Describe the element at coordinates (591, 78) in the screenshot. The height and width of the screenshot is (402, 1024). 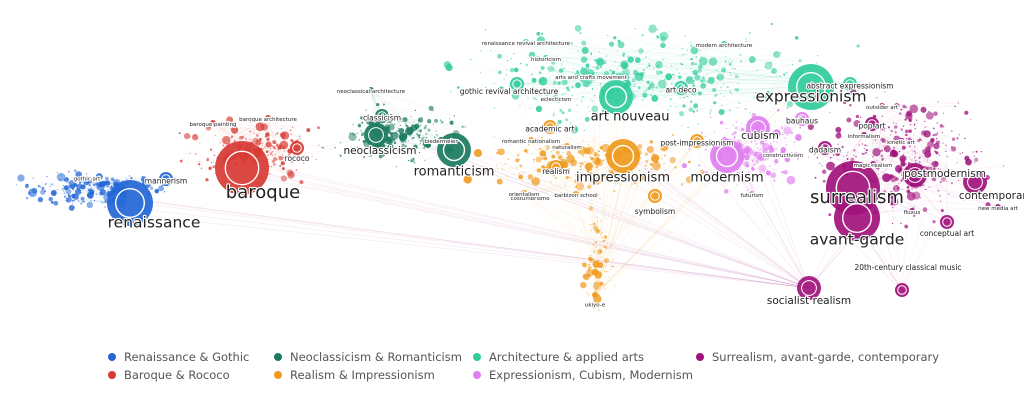
I see `movement-label: arts and crafts movement` at that location.